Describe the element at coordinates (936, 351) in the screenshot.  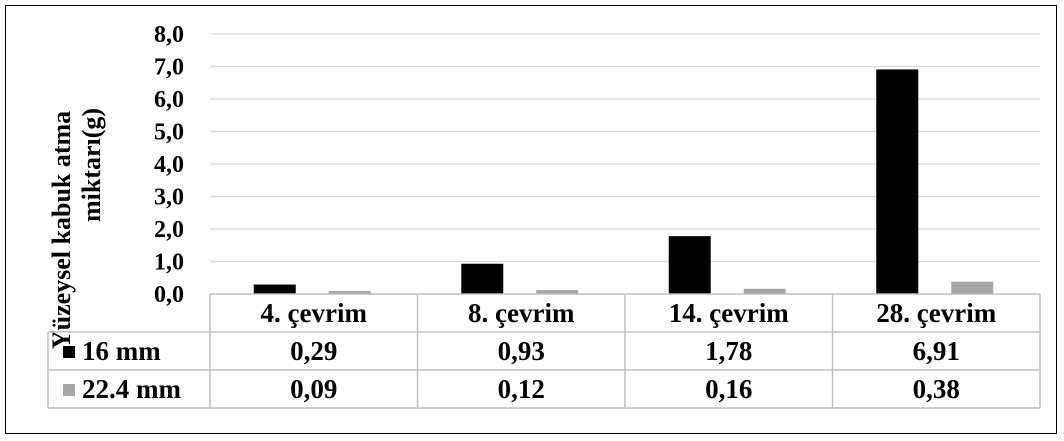
I see `data-label: 6,91` at that location.